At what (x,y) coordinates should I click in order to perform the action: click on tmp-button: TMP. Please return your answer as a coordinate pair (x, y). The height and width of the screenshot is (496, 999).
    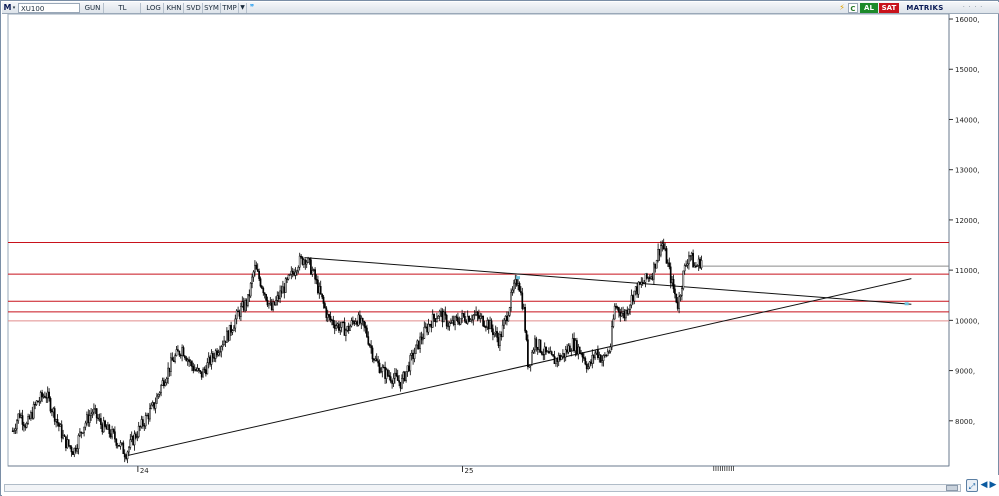
    Looking at the image, I should click on (230, 8).